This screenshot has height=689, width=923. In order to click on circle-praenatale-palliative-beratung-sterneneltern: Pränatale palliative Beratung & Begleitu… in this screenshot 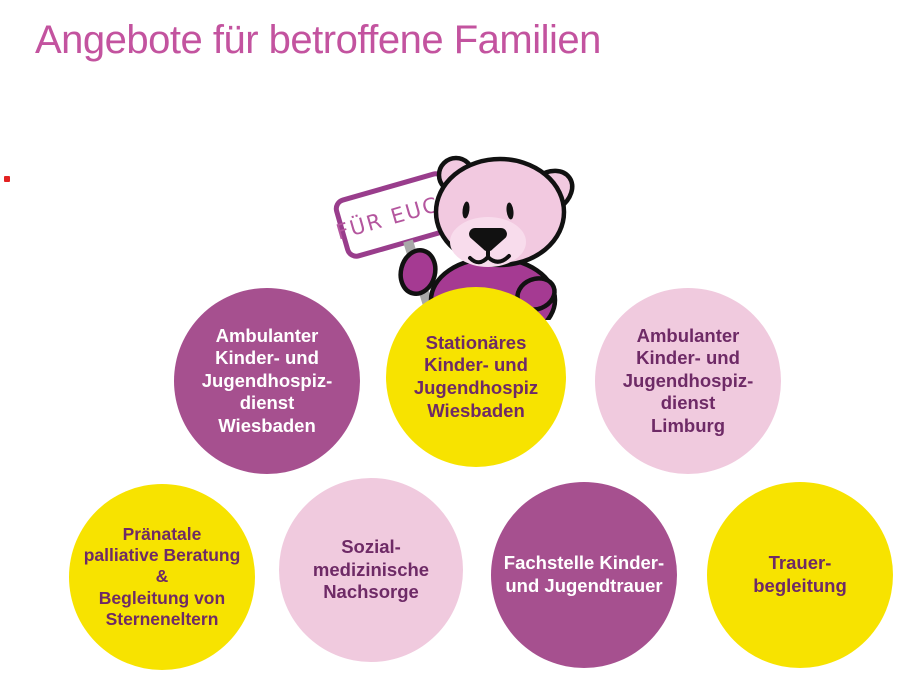, I will do `click(162, 577)`.